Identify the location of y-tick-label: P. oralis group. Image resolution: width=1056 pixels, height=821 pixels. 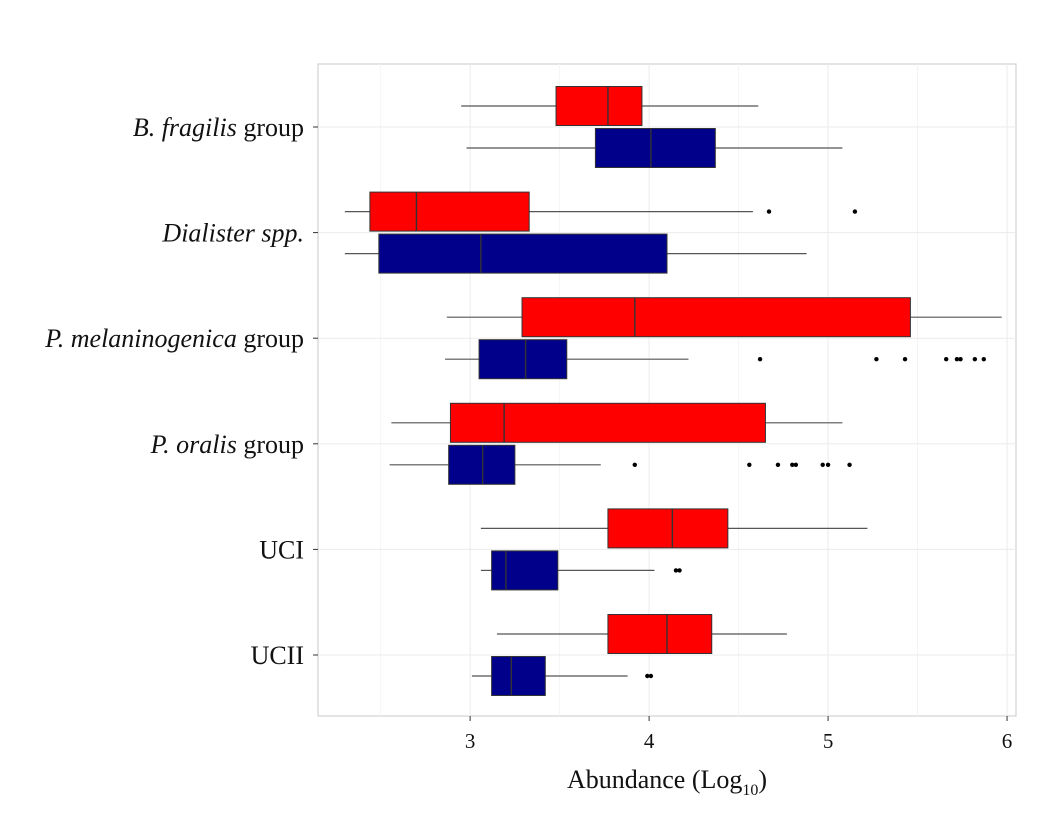
(227, 444).